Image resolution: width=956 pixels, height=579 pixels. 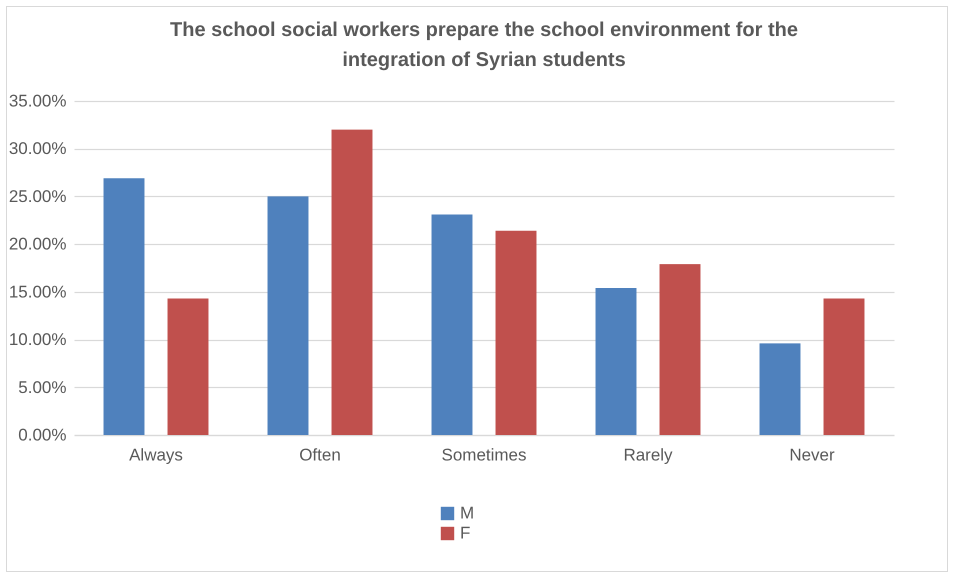 I want to click on y-tick-label: 10.00%, so click(x=37, y=340).